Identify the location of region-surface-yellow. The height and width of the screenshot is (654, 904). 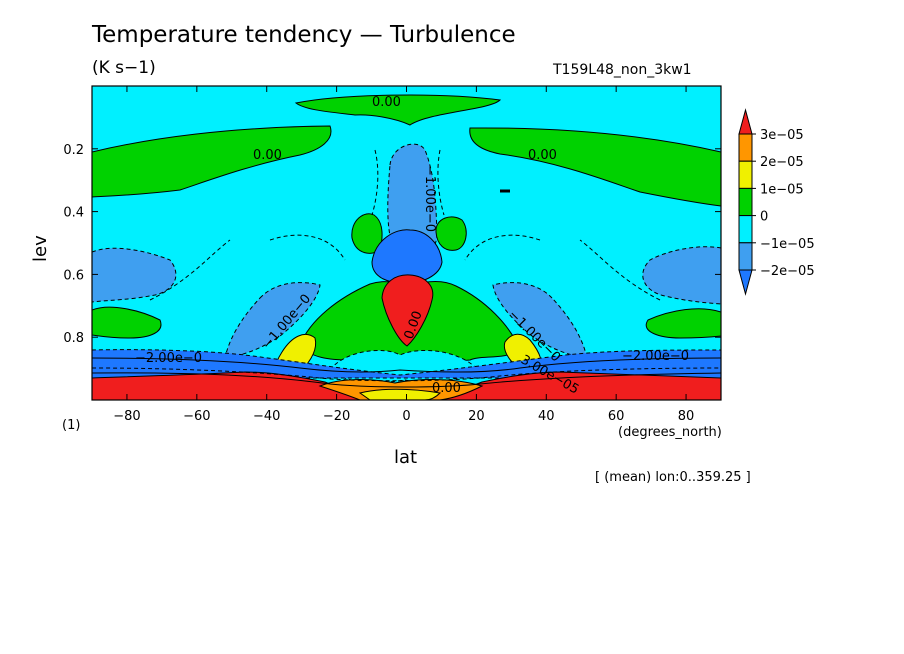
(400, 394).